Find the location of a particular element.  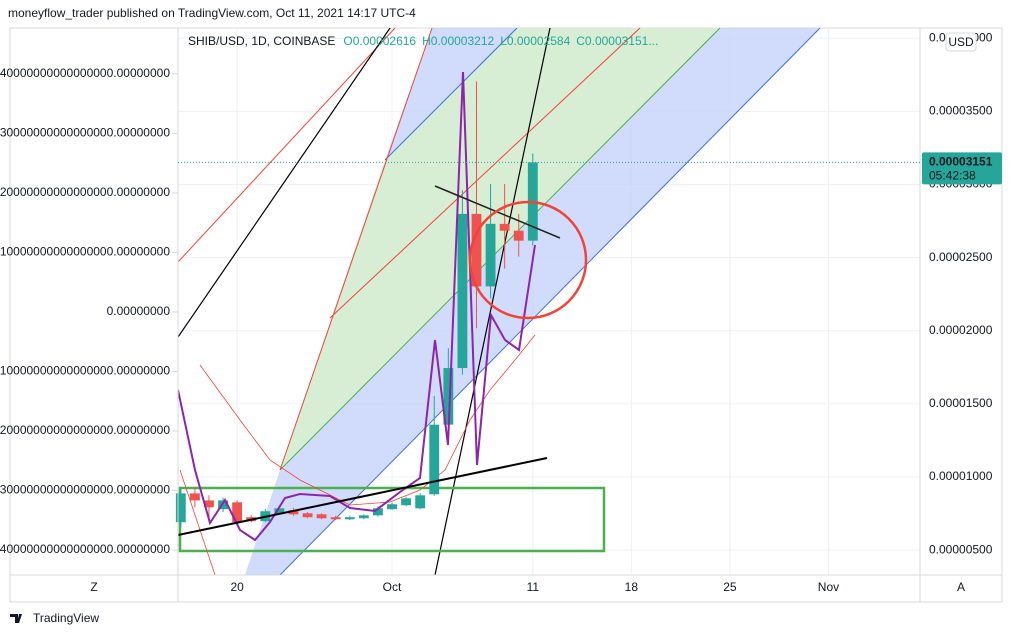

logo-icon is located at coordinates (16, 618).